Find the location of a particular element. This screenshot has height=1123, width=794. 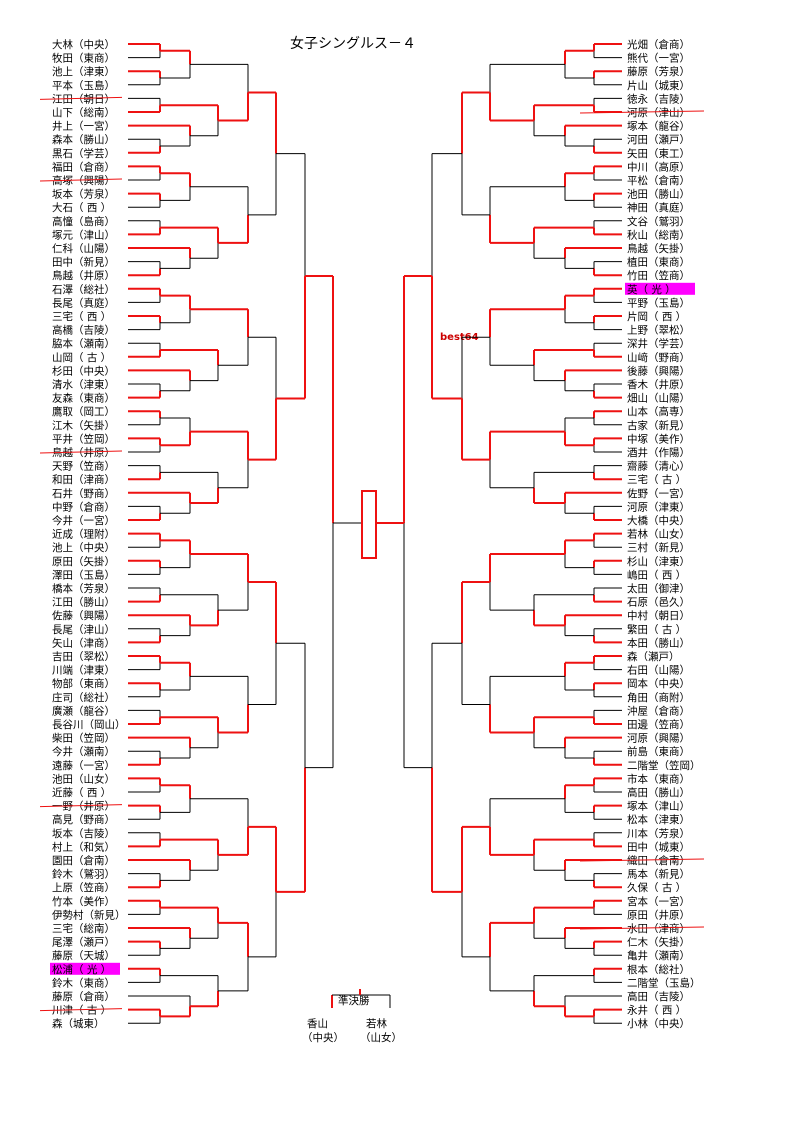

player-name: 神田（真庭） is located at coordinates (658, 207).